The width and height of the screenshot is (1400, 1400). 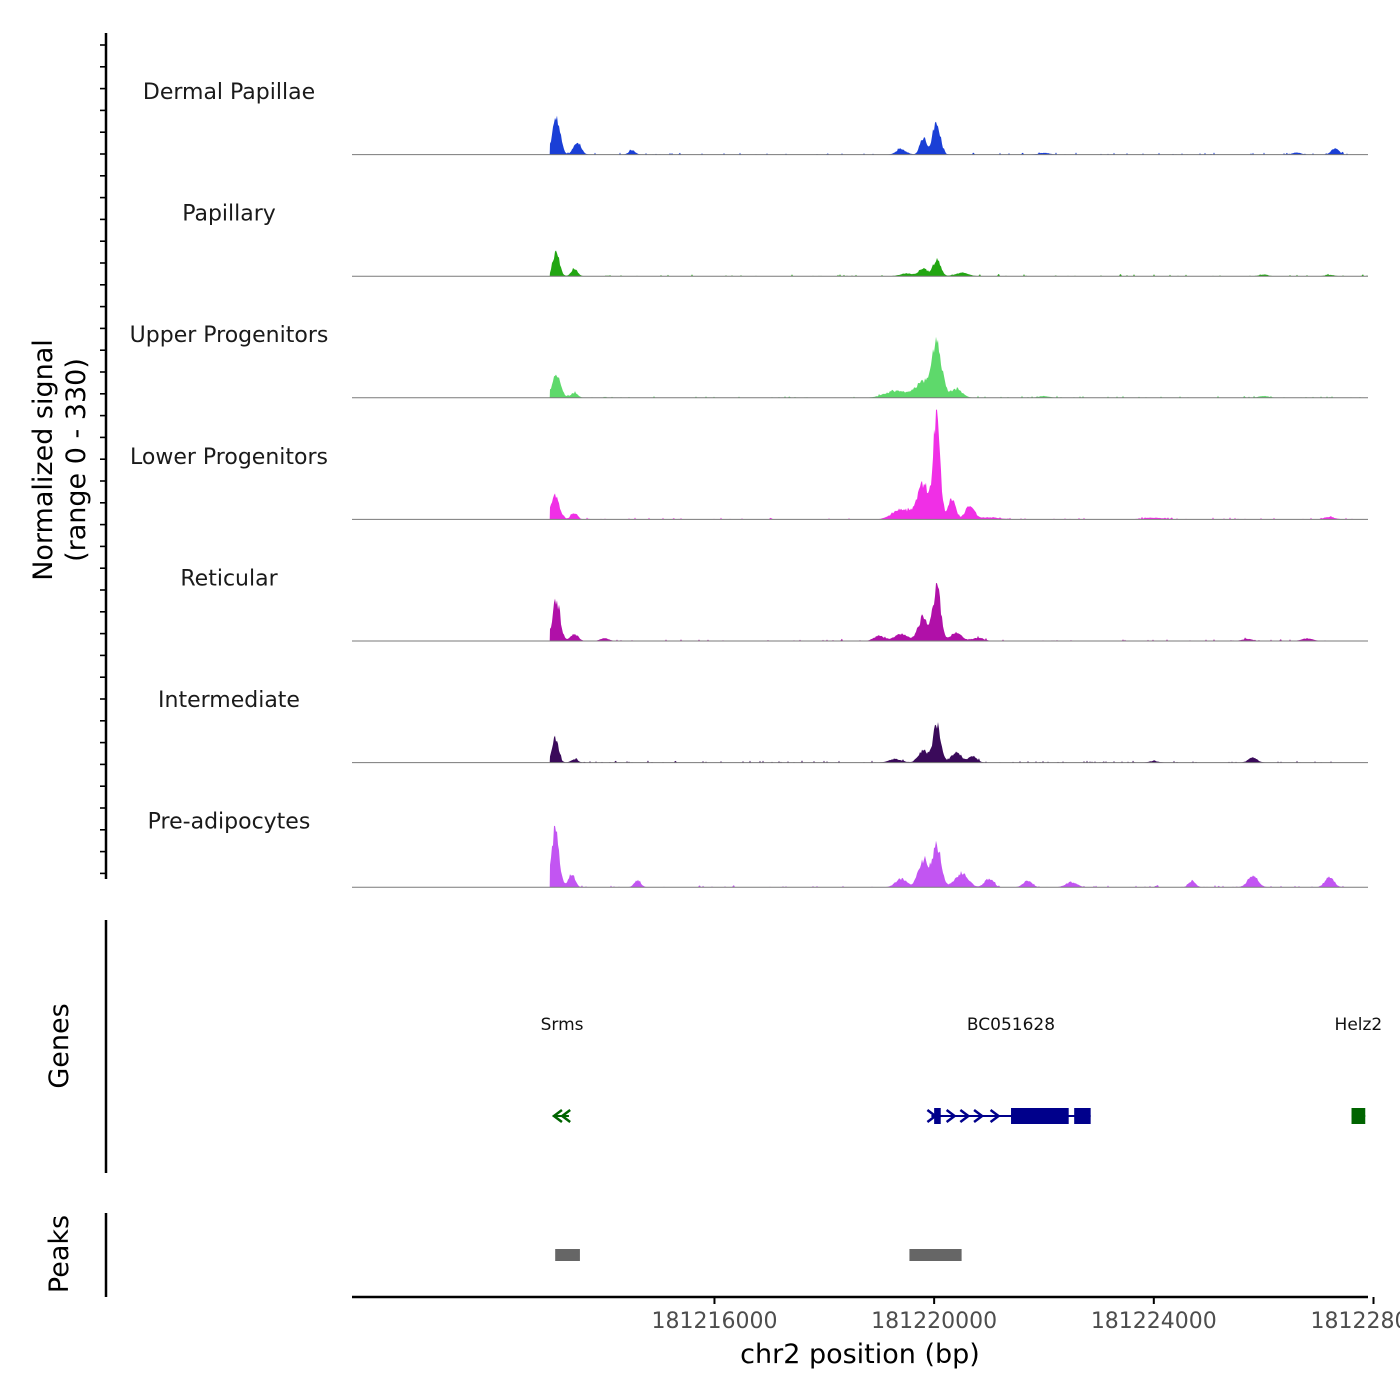 I want to click on x-tick-label: 181220000, so click(x=934, y=1321).